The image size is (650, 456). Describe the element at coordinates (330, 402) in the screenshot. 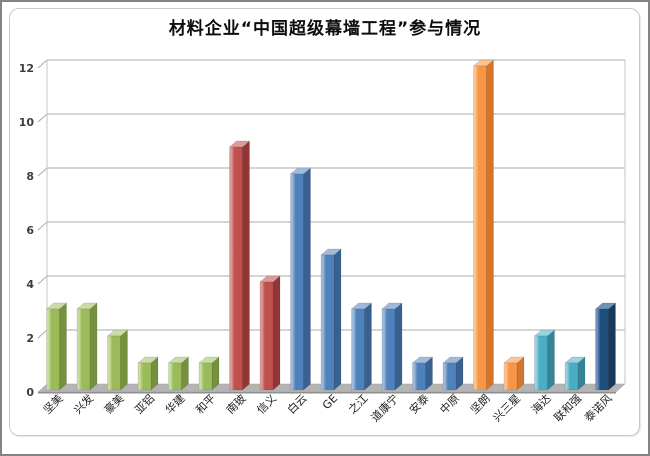

I see `x-category-label: GE` at that location.